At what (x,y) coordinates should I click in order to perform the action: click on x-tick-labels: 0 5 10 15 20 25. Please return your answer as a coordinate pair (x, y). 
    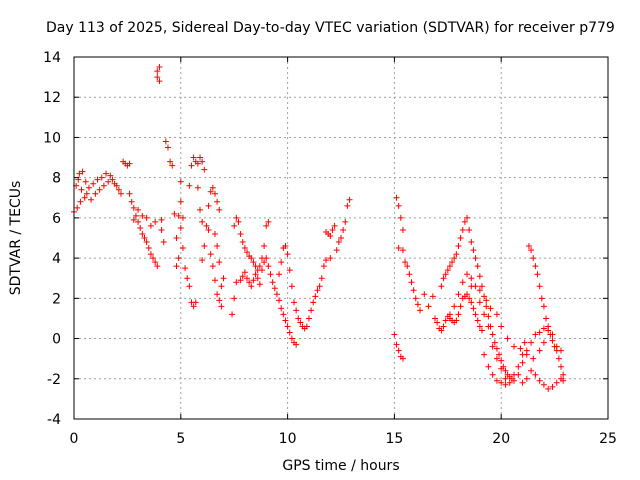
    Looking at the image, I should click on (343, 439).